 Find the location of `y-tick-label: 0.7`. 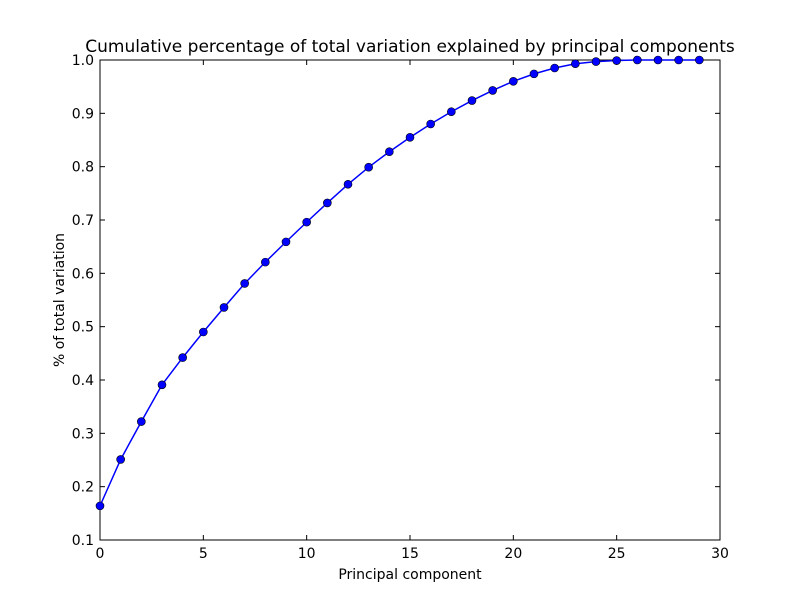

y-tick-label: 0.7 is located at coordinates (83, 221).